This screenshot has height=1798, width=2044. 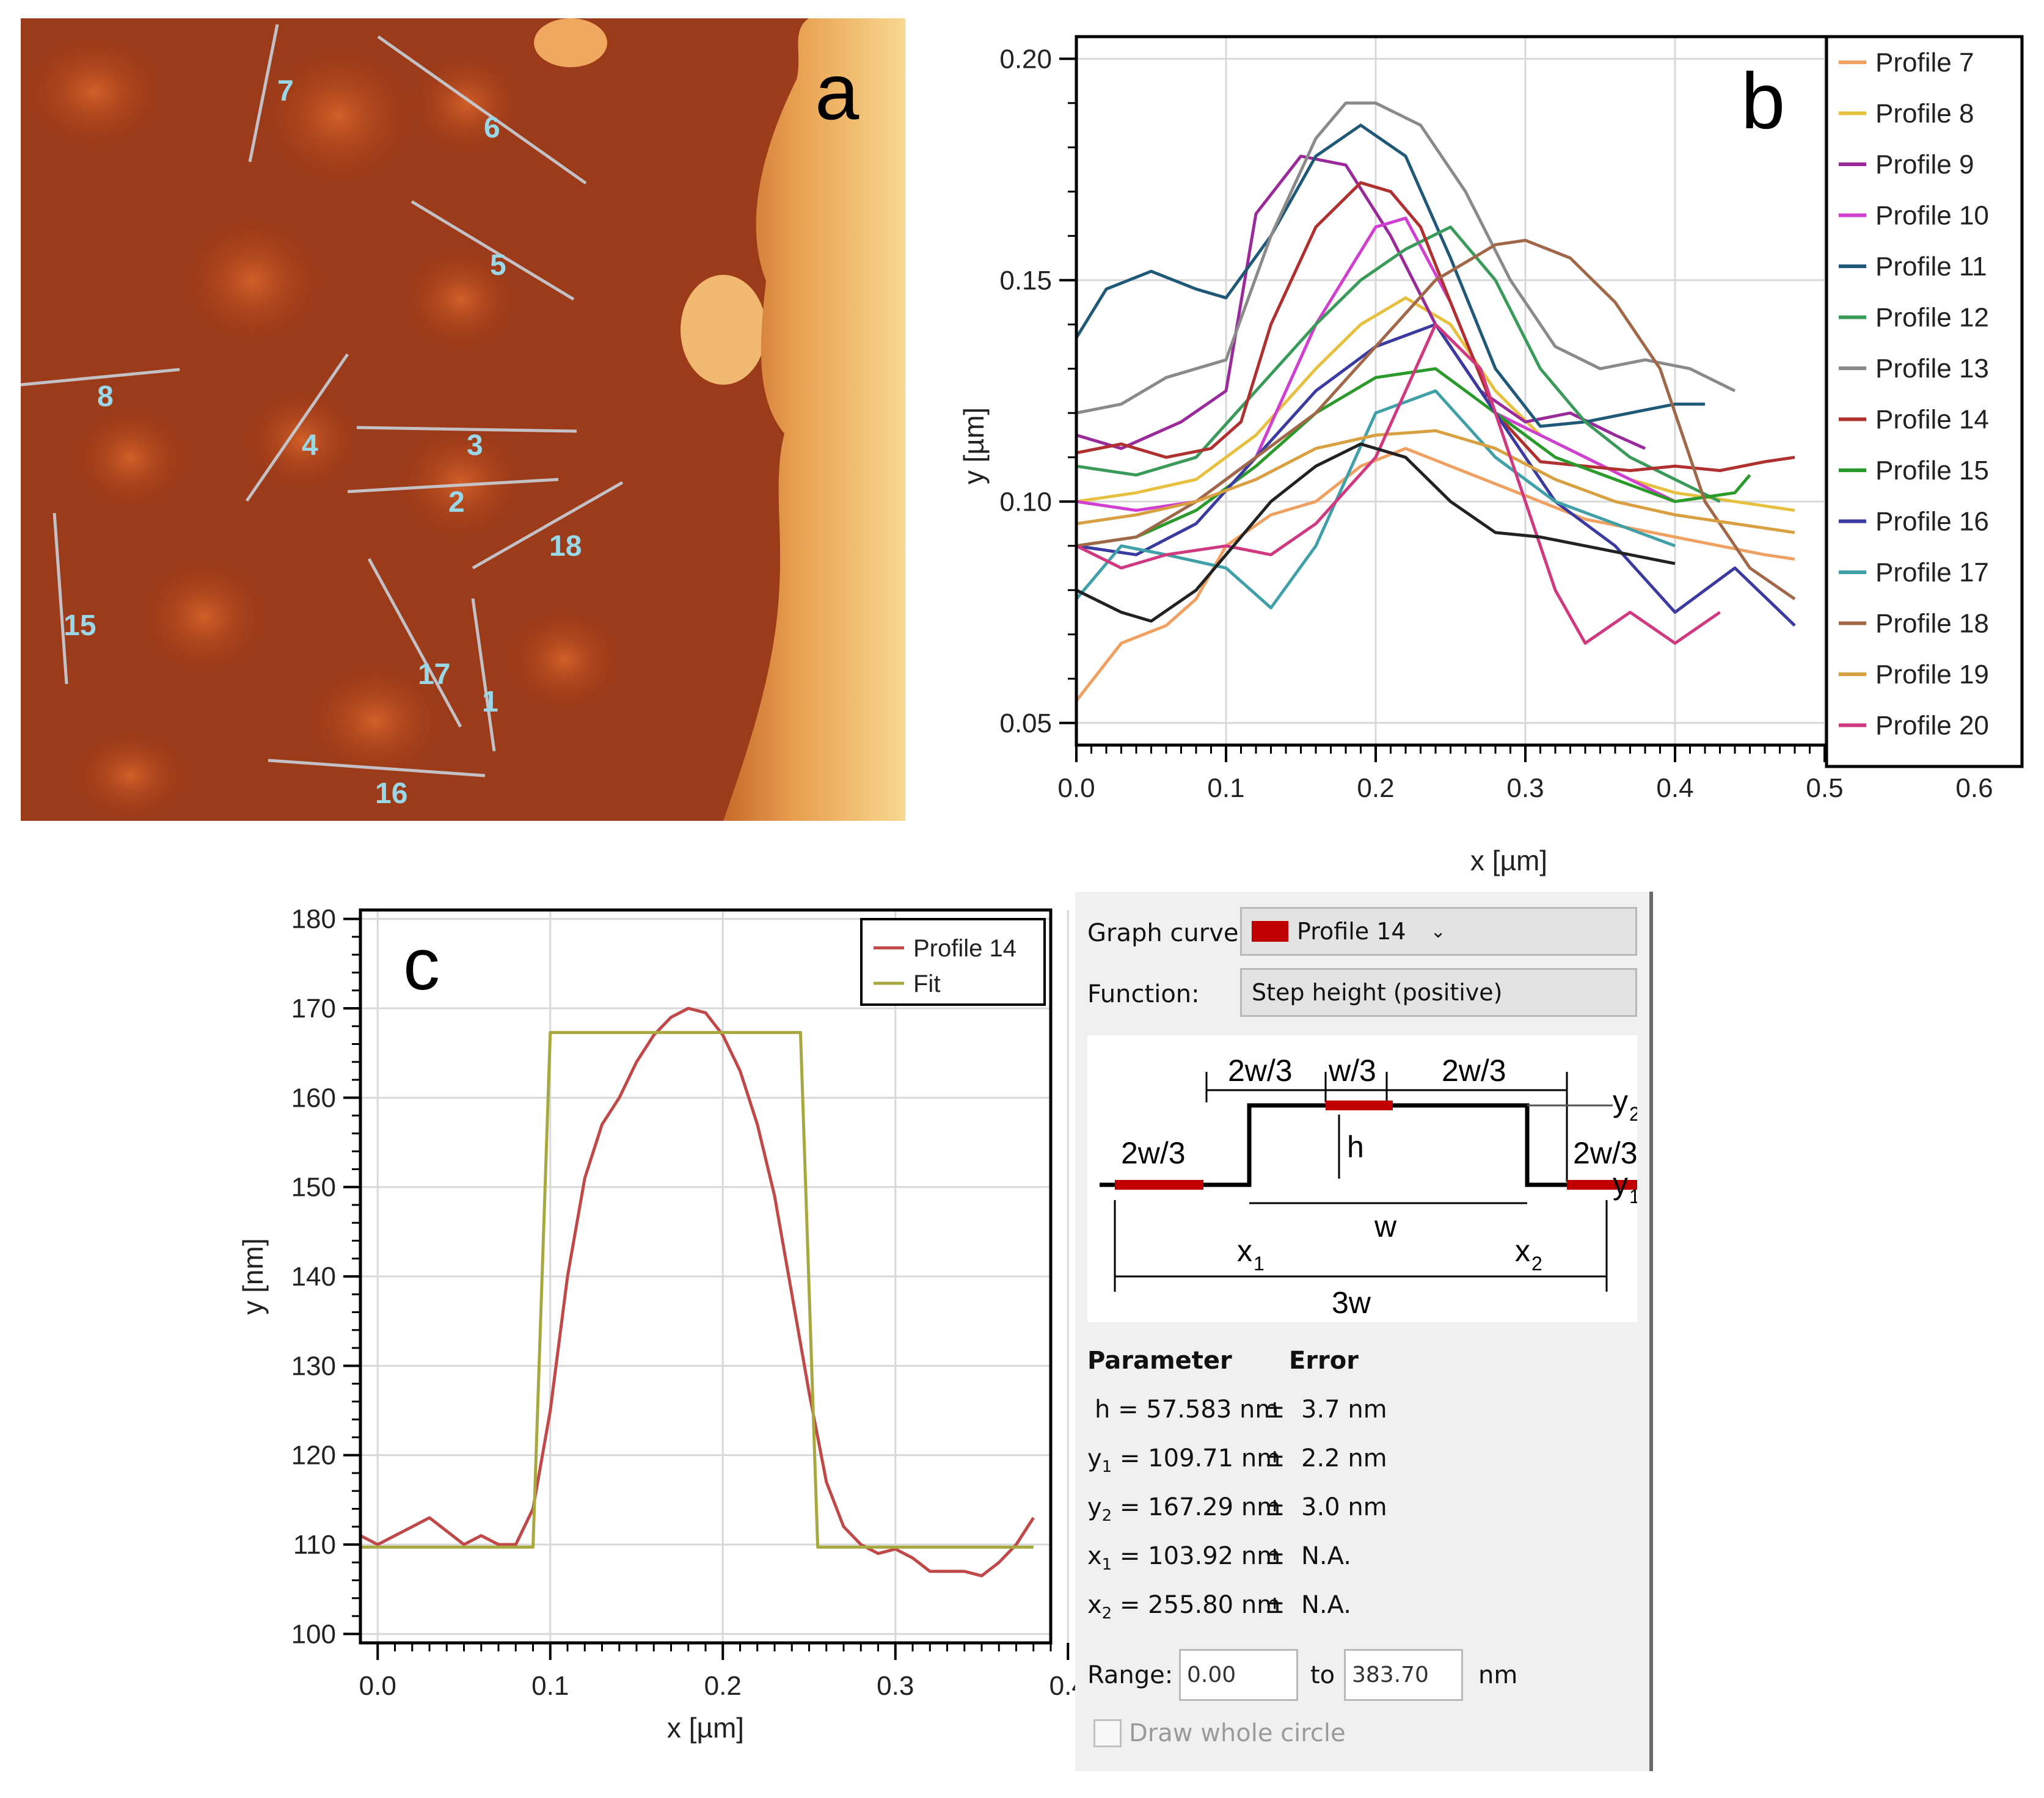 What do you see at coordinates (315, 1545) in the screenshot?
I see `y-tick-label: 110` at bounding box center [315, 1545].